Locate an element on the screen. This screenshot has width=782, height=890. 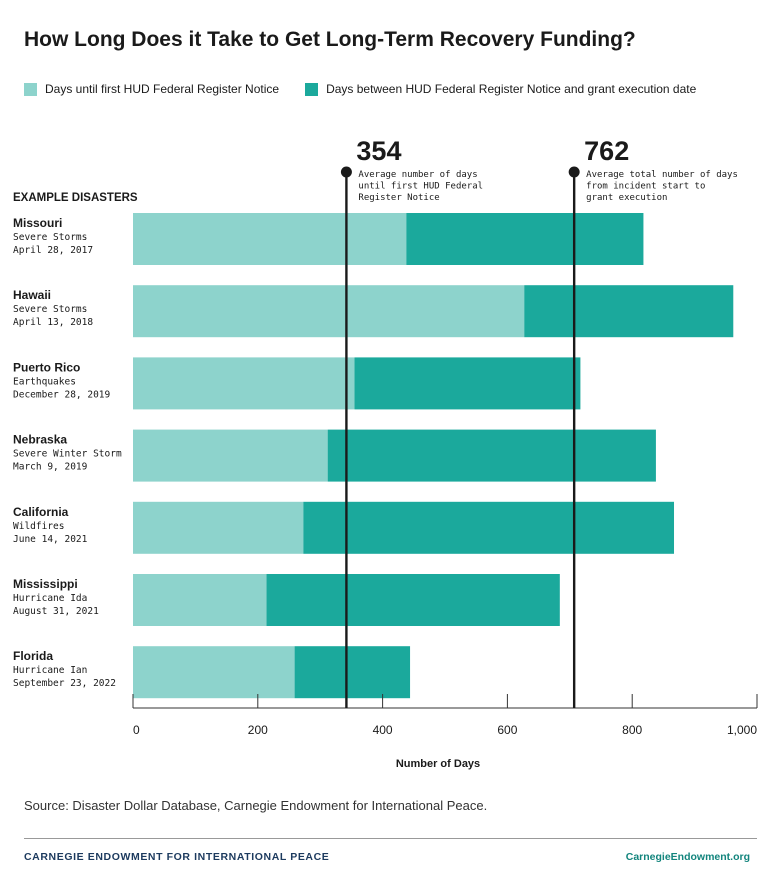
category-name: California is located at coordinates (41, 512).